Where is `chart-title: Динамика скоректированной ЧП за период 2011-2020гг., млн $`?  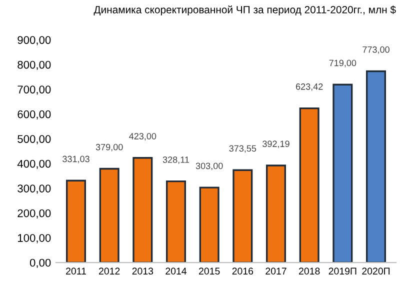 chart-title: Динамика скоректированной ЧП за период 2011-2020гг., млн $ is located at coordinates (245, 11).